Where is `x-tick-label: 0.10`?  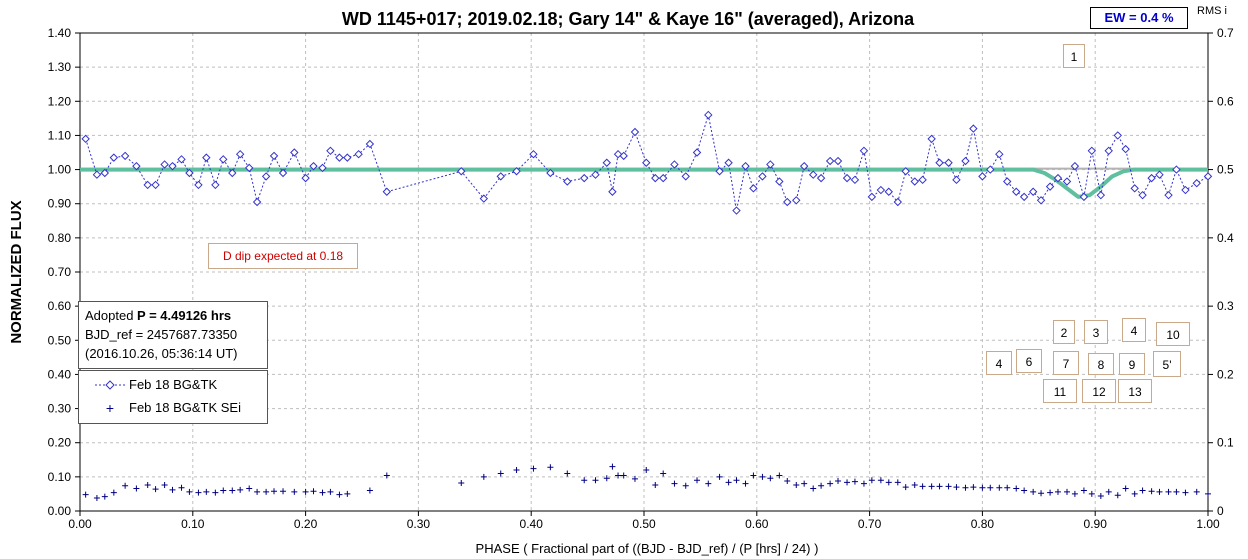
x-tick-label: 0.10 is located at coordinates (193, 524).